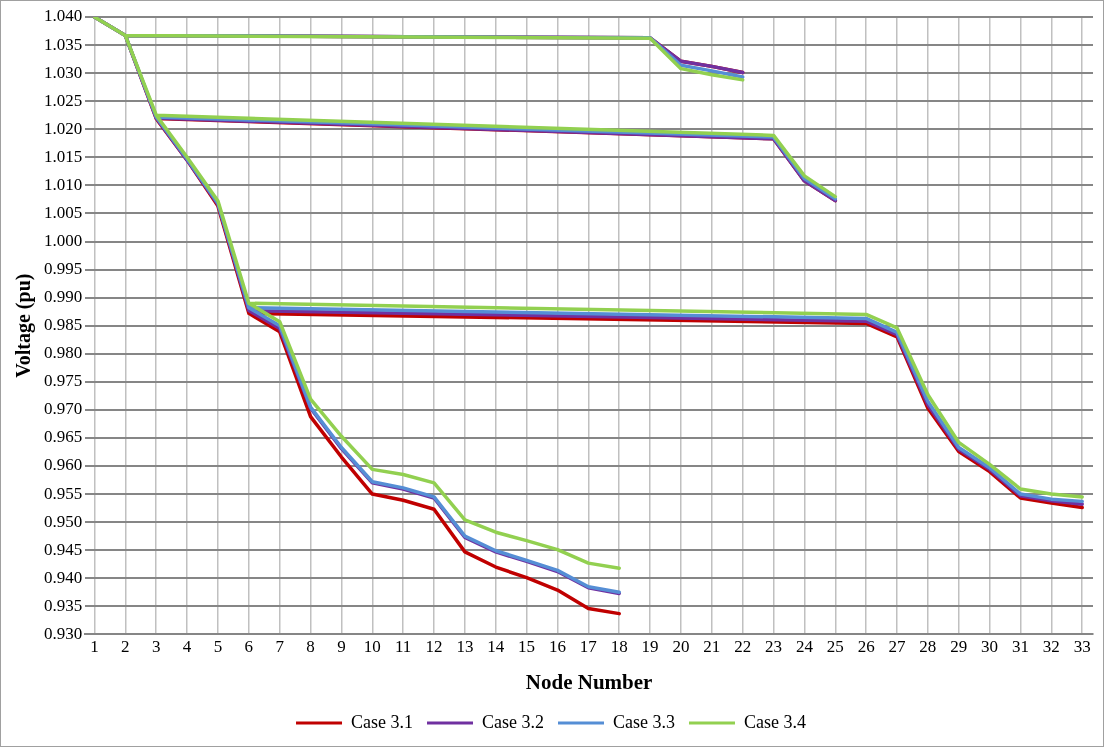  What do you see at coordinates (94, 647) in the screenshot?
I see `x-tick-label: 1` at bounding box center [94, 647].